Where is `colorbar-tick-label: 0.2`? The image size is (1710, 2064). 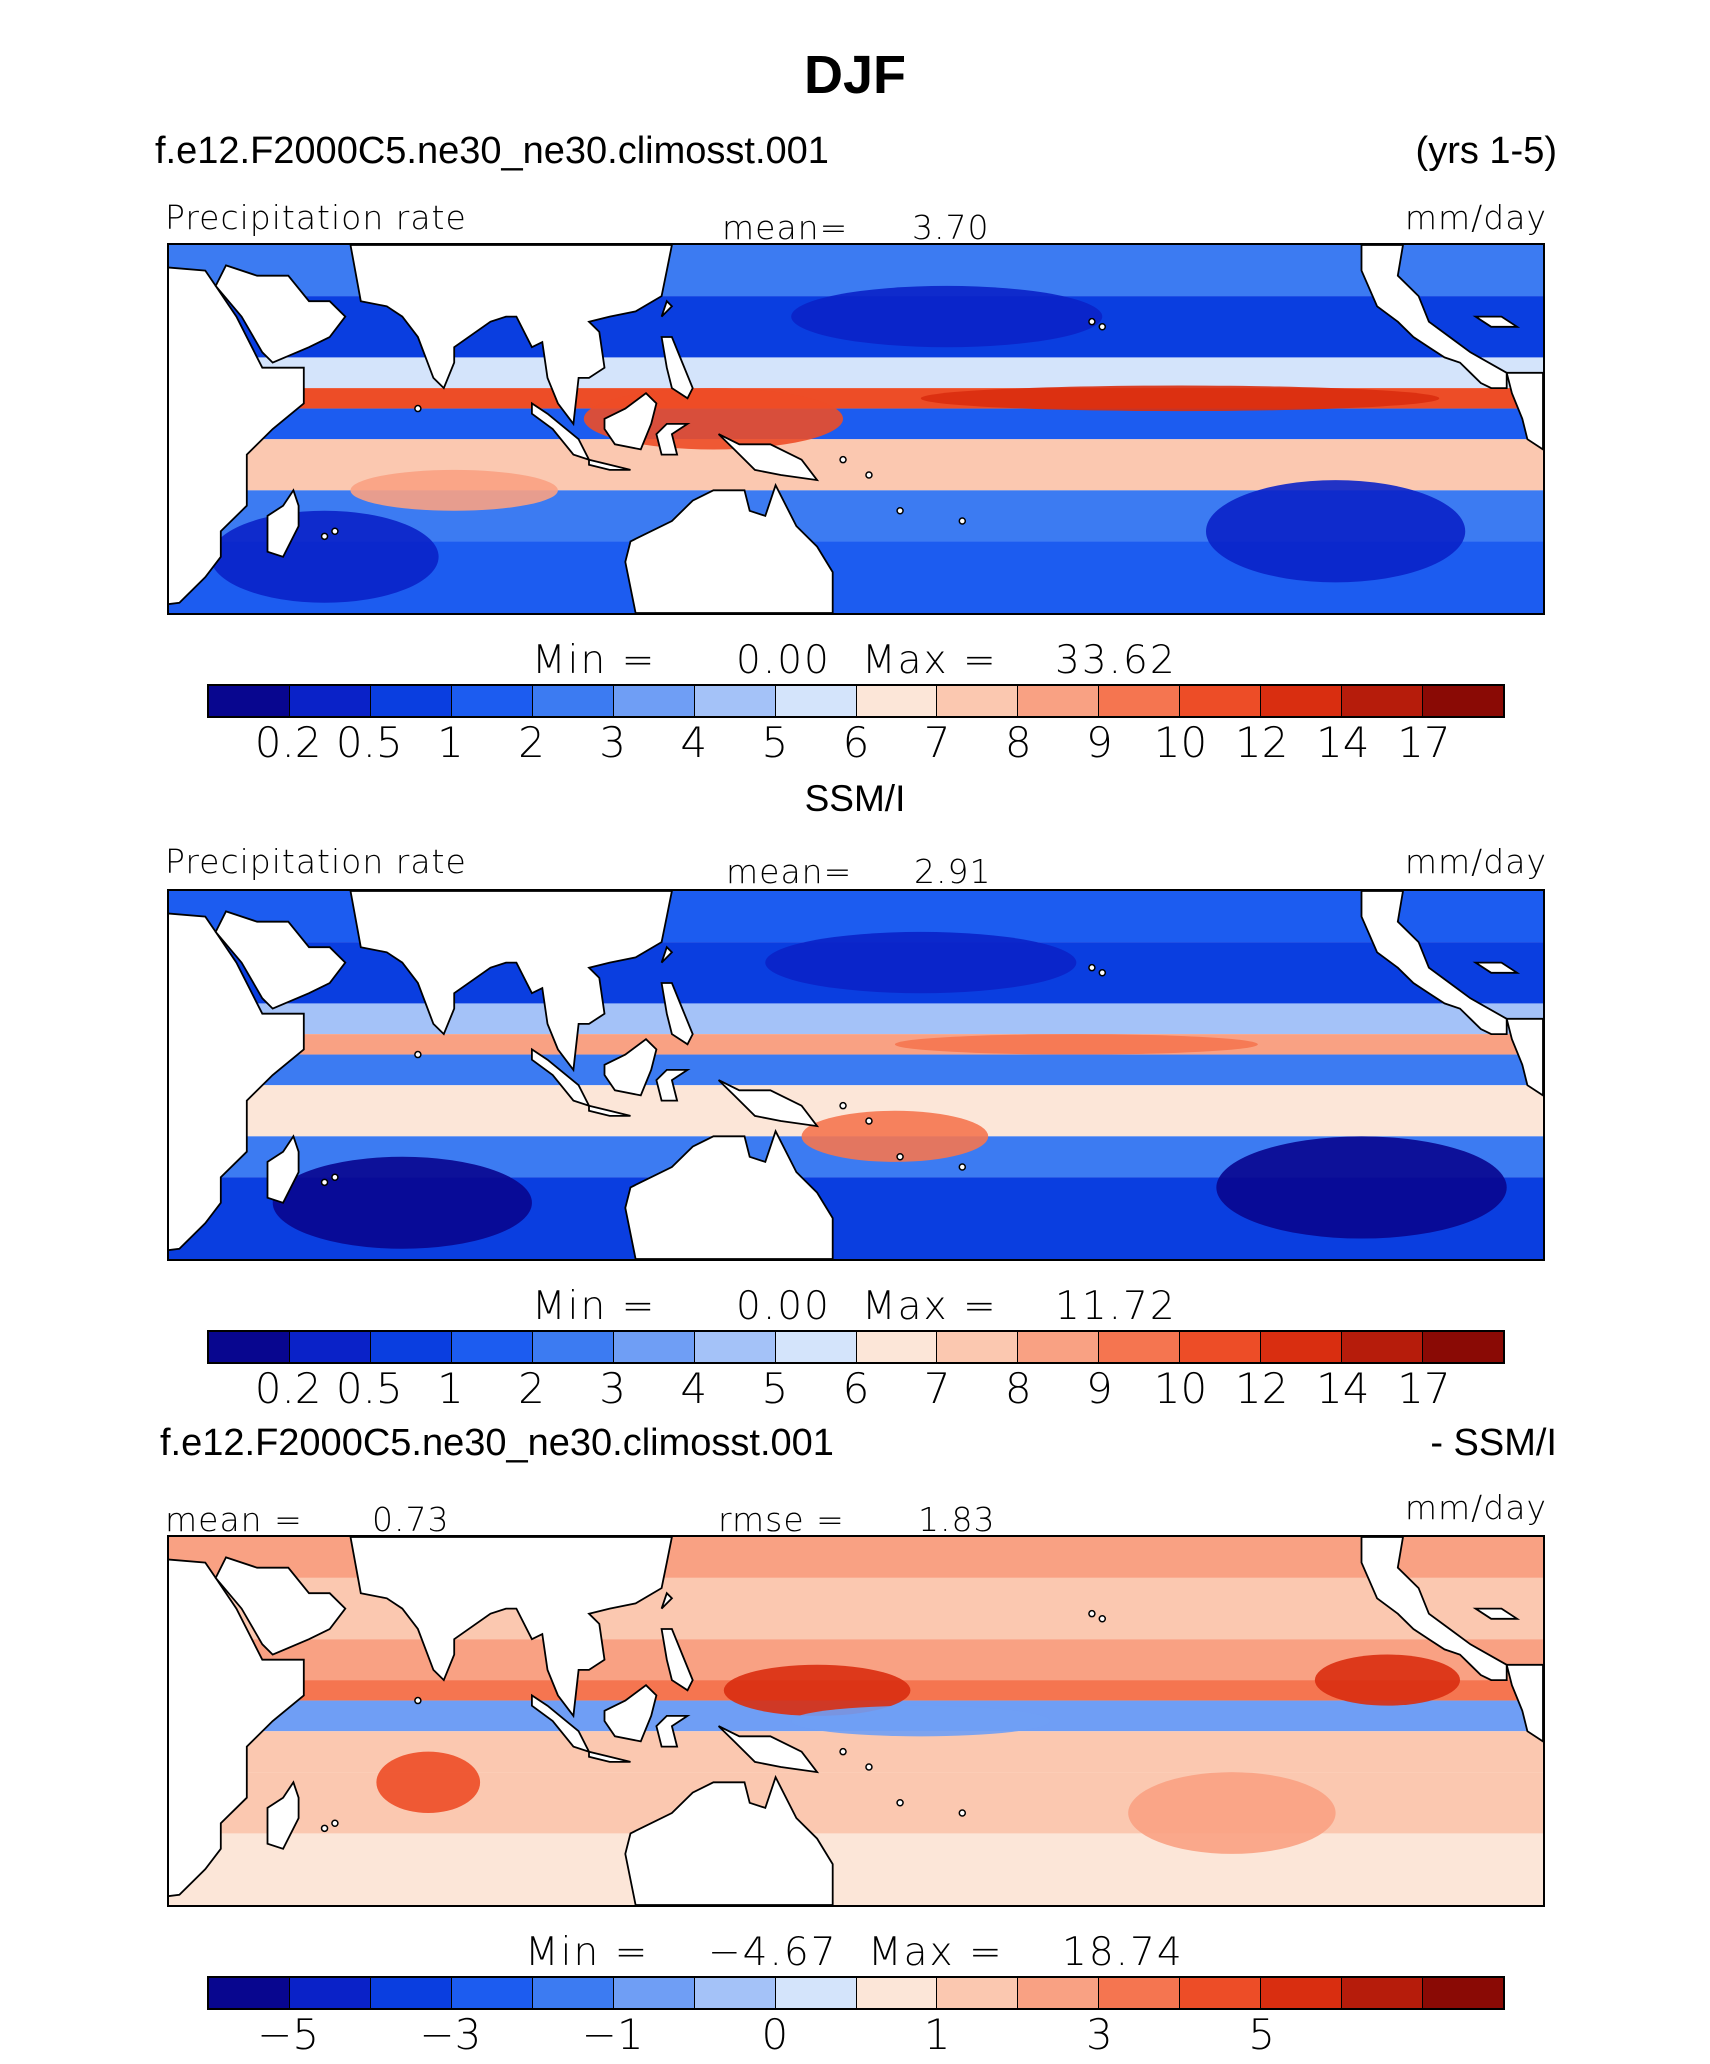
colorbar-tick-label: 0.2 is located at coordinates (288, 742).